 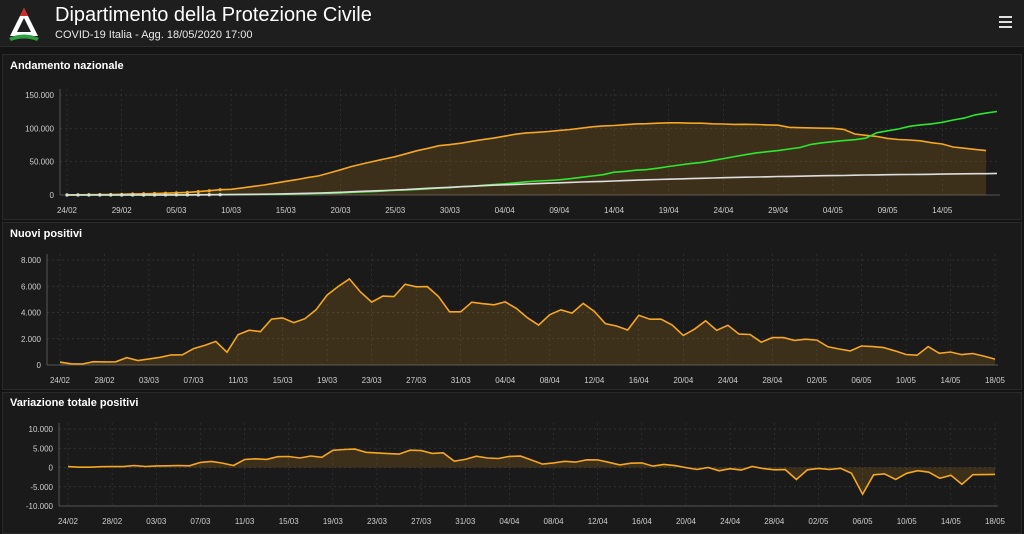 What do you see at coordinates (639, 380) in the screenshot?
I see `x-tick-label: 16/04` at bounding box center [639, 380].